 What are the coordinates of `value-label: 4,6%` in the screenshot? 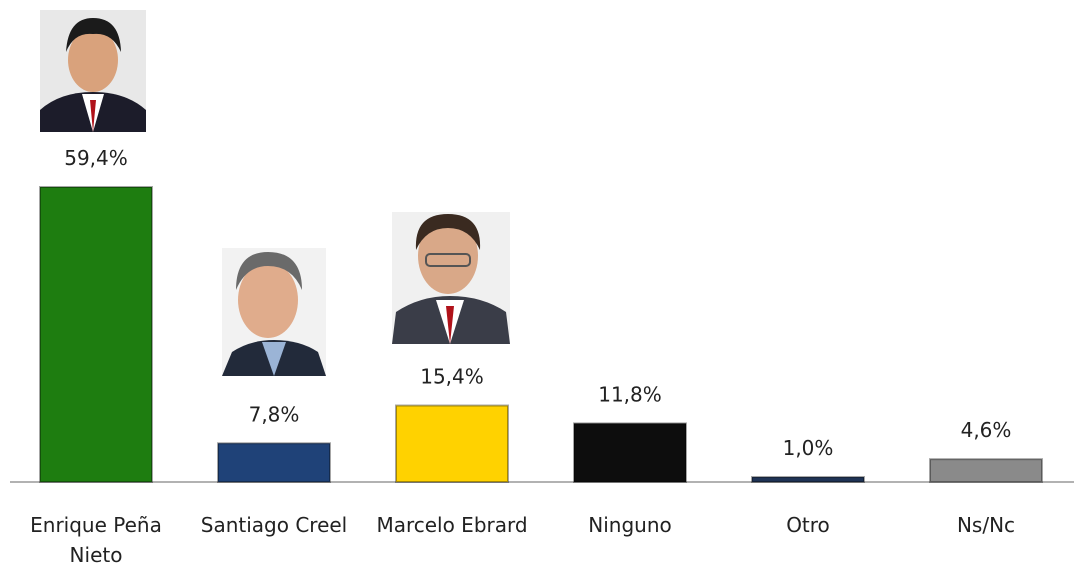 It's located at (986, 430).